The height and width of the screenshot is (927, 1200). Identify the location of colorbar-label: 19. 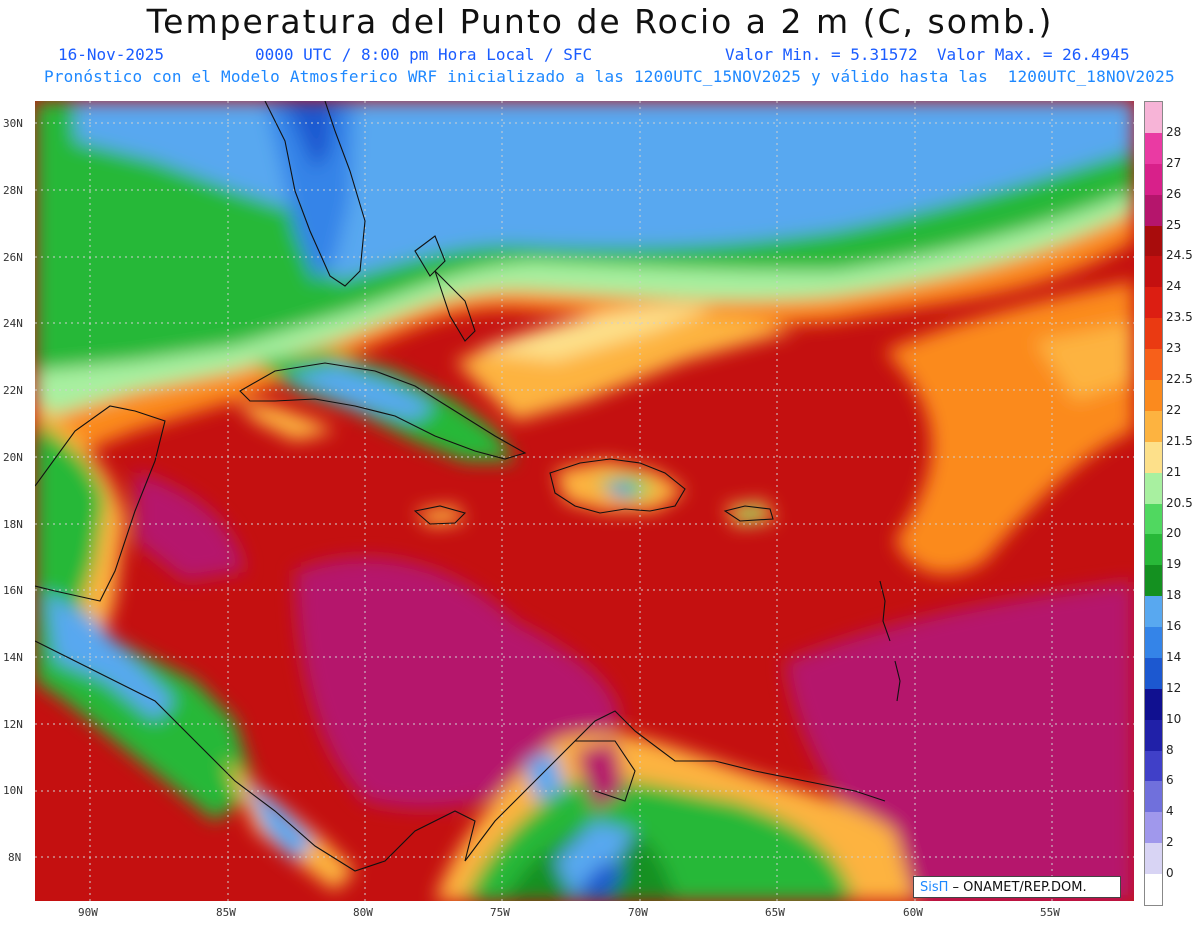
(1174, 564).